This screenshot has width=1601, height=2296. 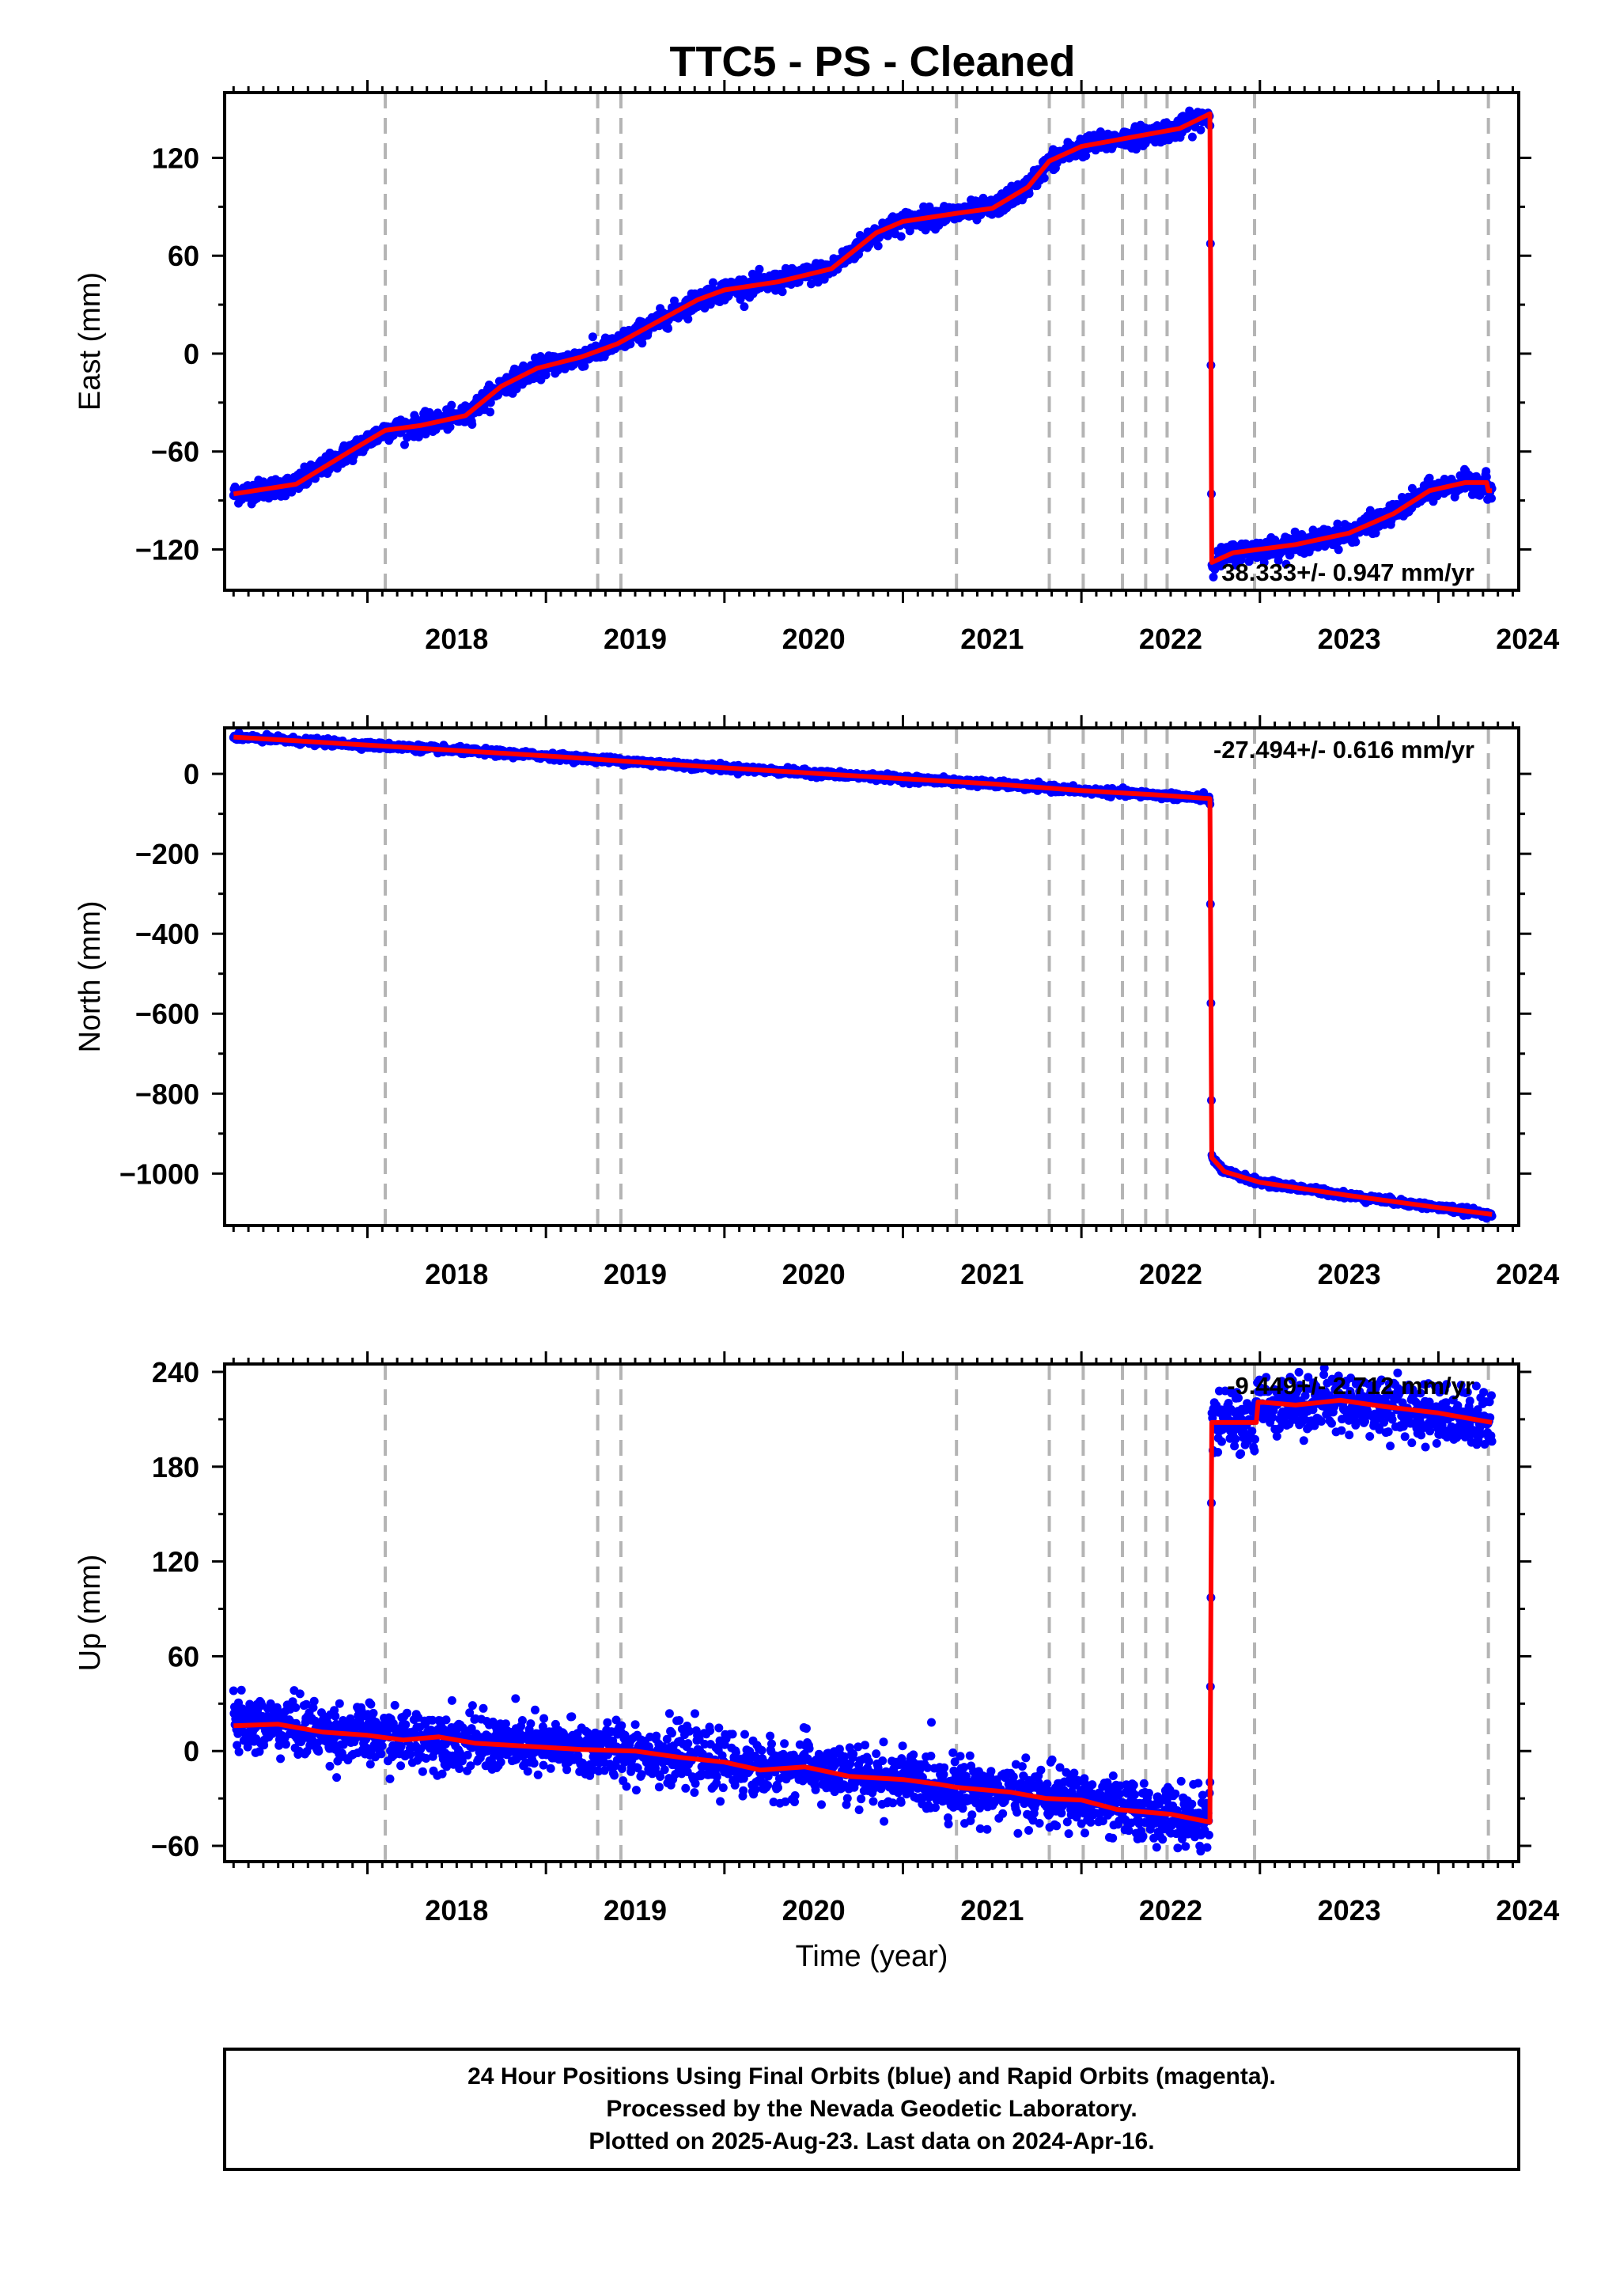 What do you see at coordinates (1528, 639) in the screenshot?
I see `x-tick-label: 2024` at bounding box center [1528, 639].